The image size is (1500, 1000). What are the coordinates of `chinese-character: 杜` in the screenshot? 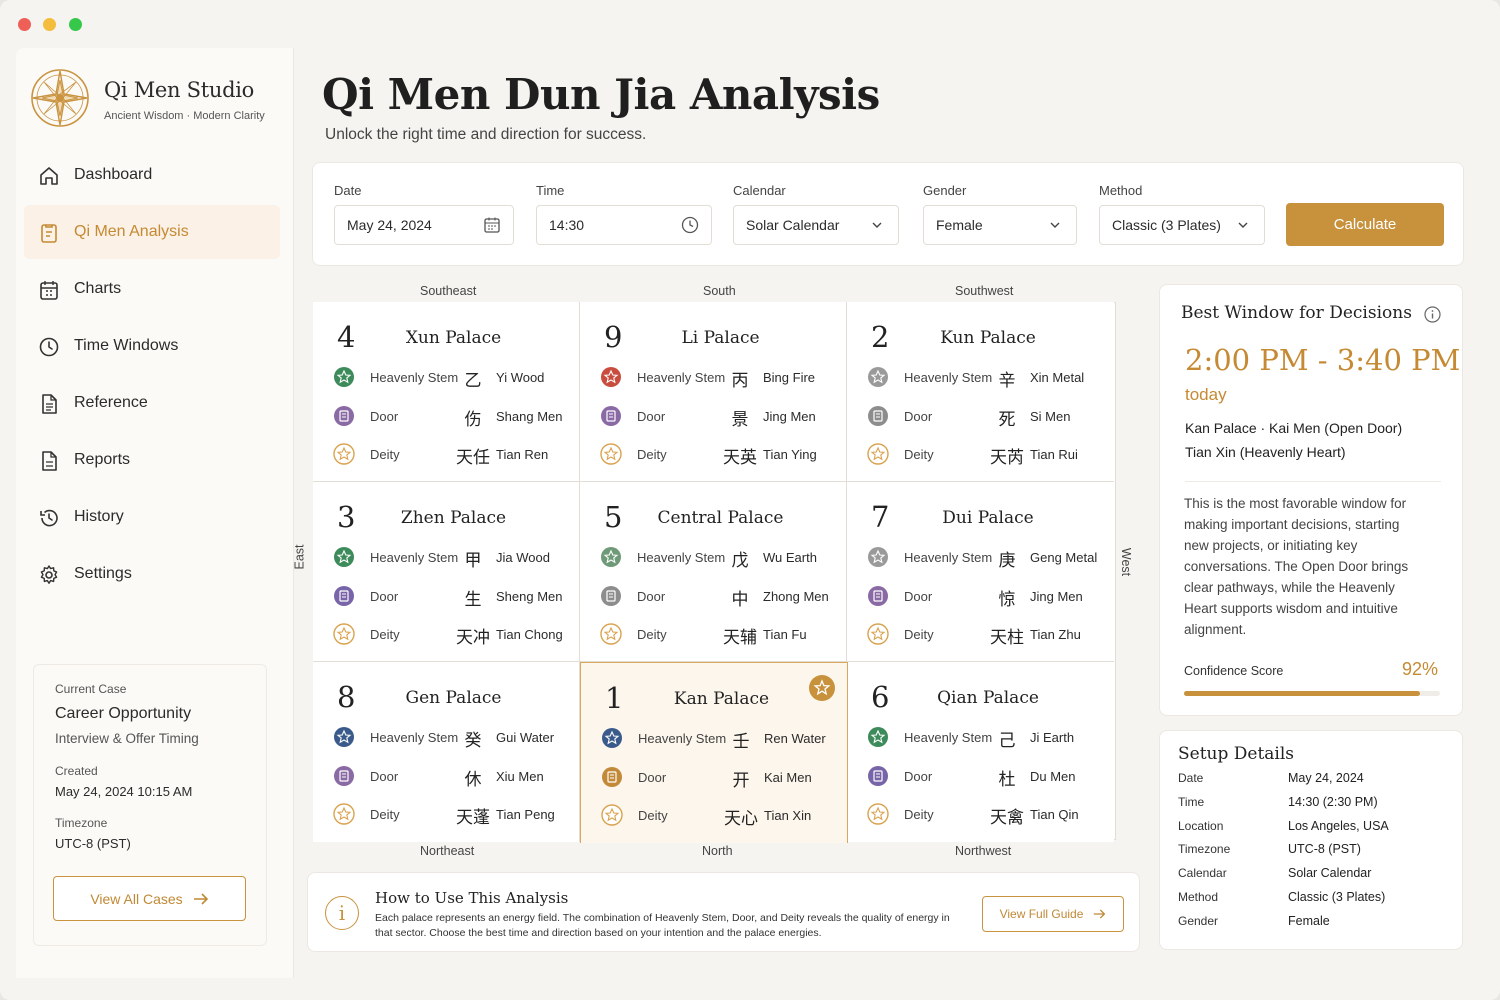 It's located at (1007, 780).